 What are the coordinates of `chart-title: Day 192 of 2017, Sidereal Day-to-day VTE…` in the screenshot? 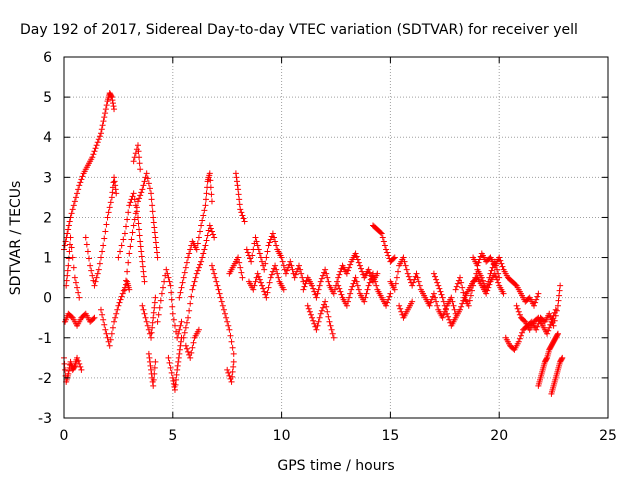 It's located at (299, 30).